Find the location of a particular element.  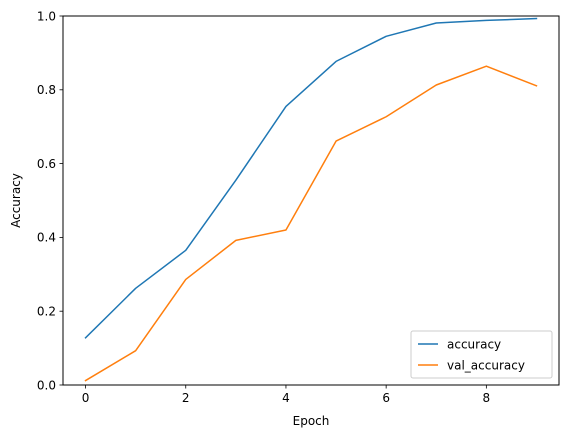

y-tick-label: 0.4 is located at coordinates (46, 238).